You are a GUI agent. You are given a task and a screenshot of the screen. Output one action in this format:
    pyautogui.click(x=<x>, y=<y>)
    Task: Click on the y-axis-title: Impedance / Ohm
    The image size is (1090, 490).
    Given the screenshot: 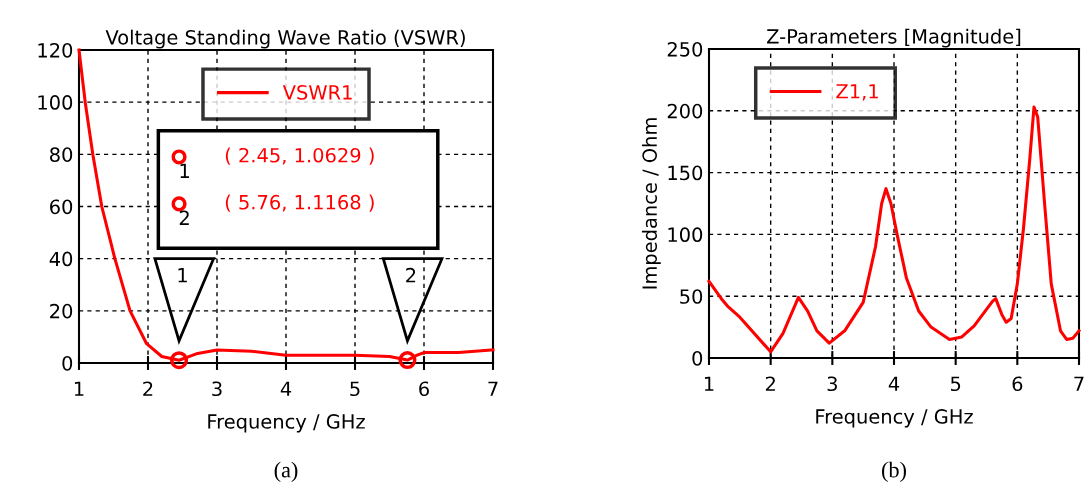 What is the action you would take?
    pyautogui.click(x=651, y=203)
    